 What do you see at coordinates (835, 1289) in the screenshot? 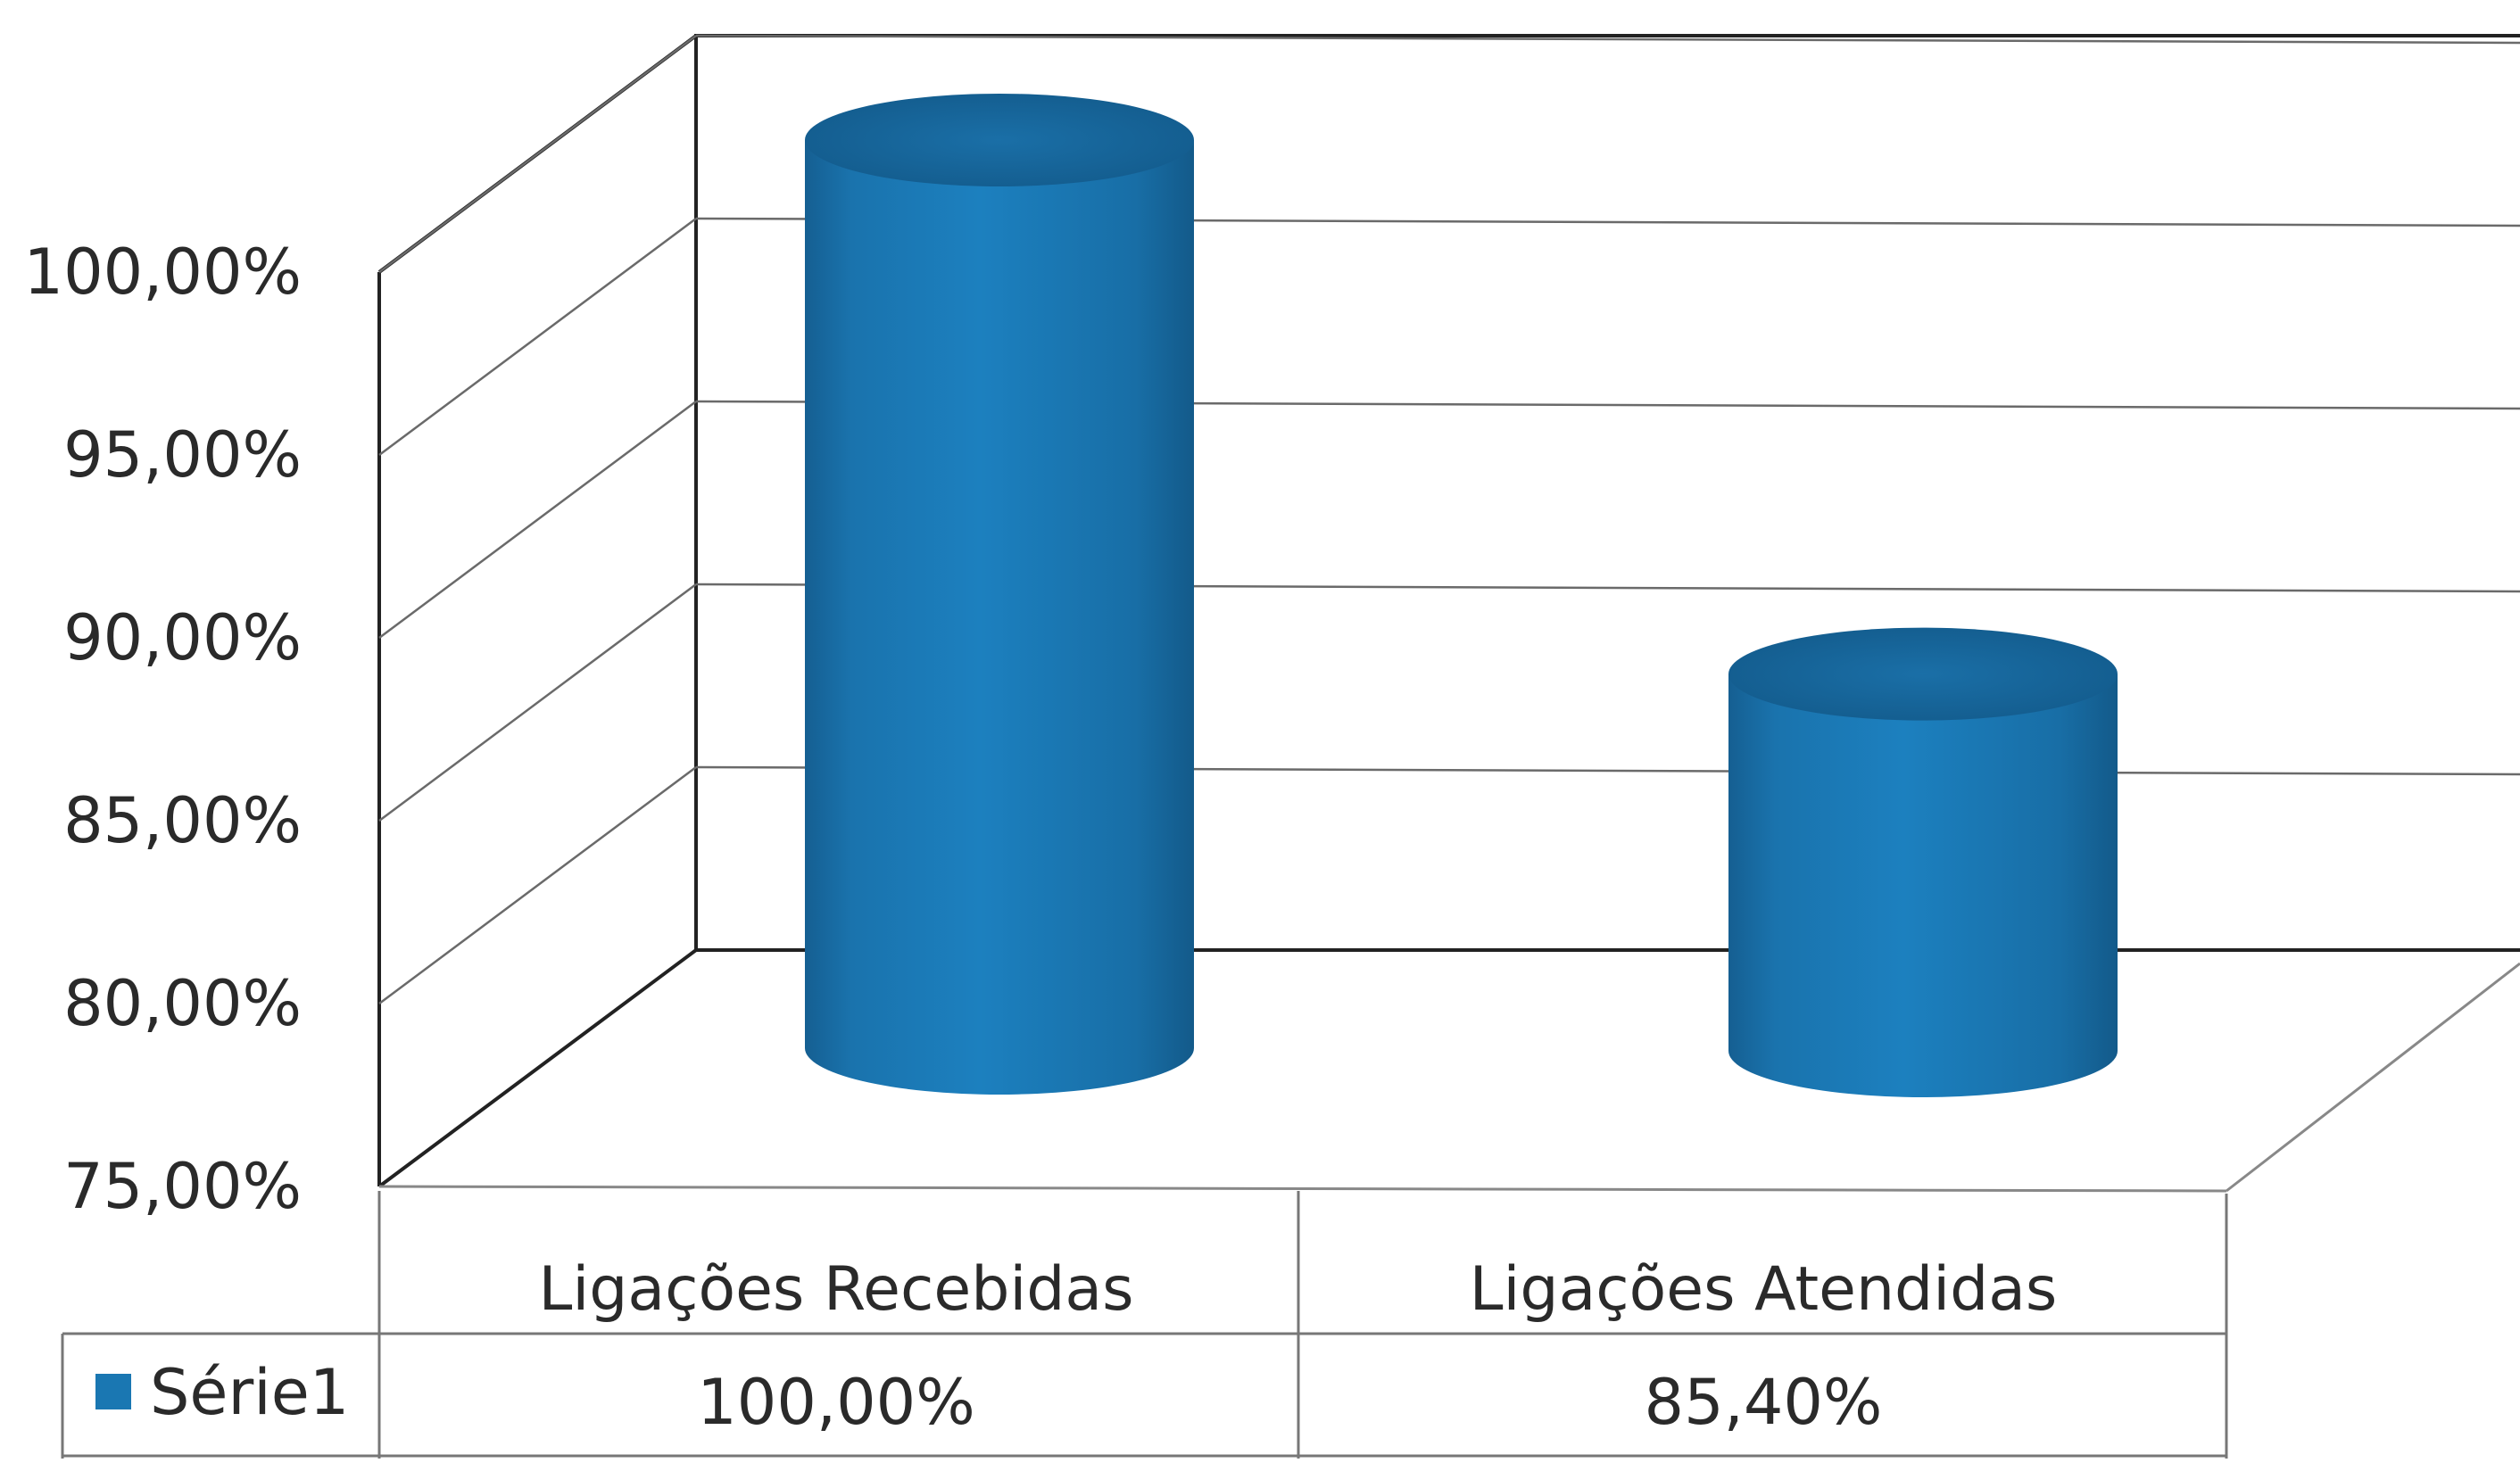
I see `category-label-0: Ligações Recebidas` at bounding box center [835, 1289].